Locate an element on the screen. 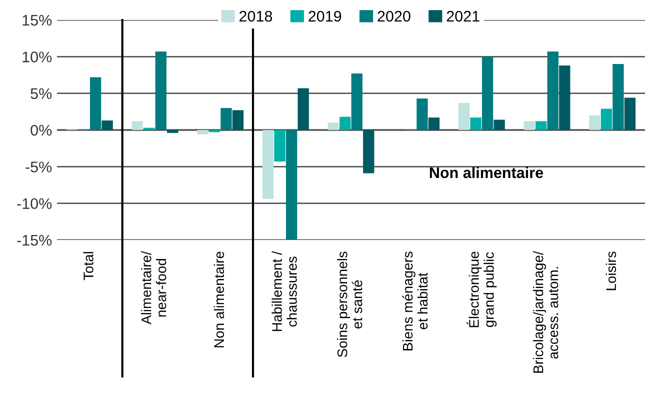  x-tick-label: Biens ménagers et habitat is located at coordinates (415, 301).